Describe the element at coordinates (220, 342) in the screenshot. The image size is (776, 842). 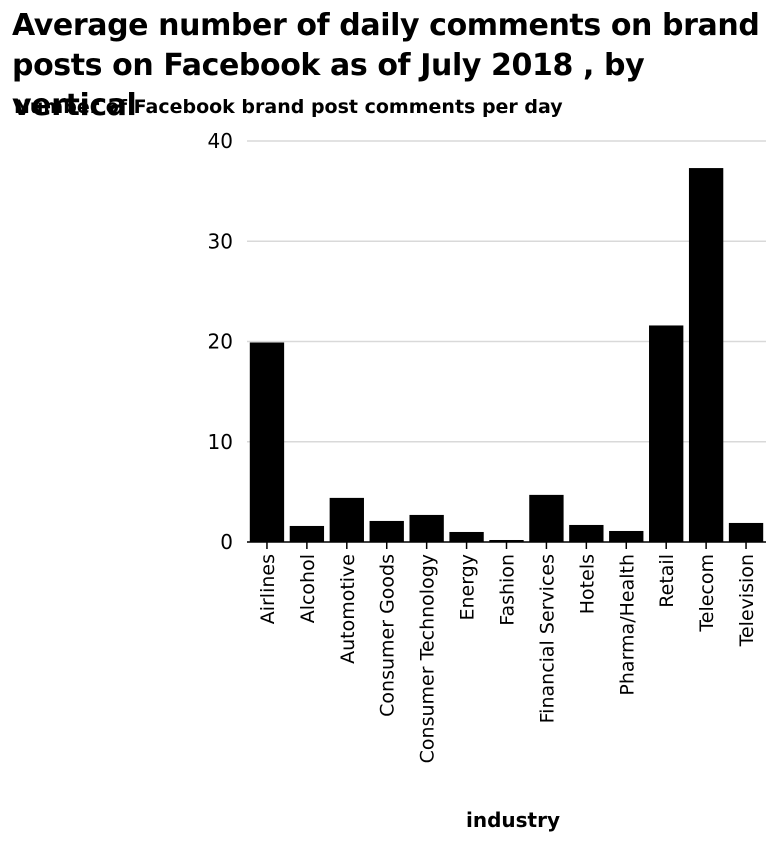
I see `y-tick-label: 20` at that location.